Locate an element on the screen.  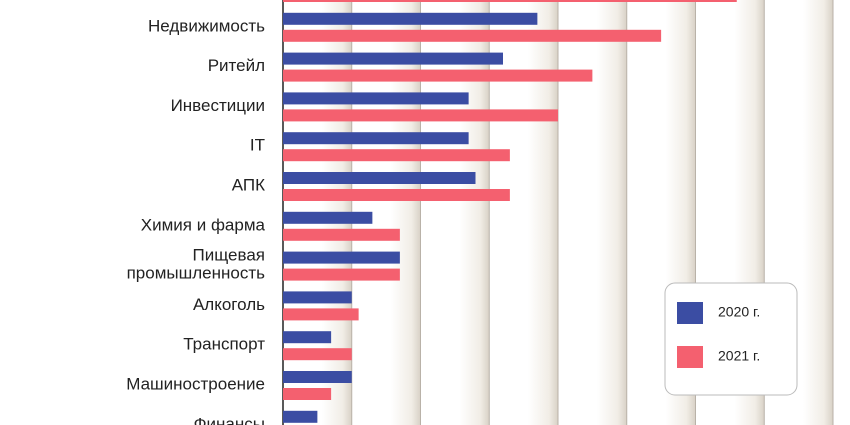
y-tick-label: IT is located at coordinates (257, 145).